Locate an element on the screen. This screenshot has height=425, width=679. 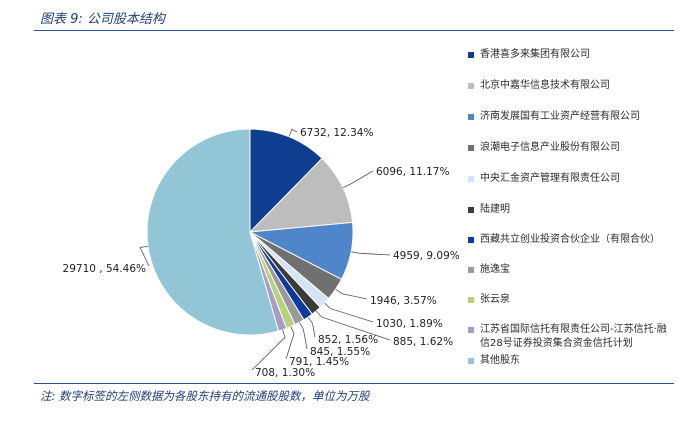
figure-note: 注: 数字标签的左侧数据为各股东持有的流通股股数，单位为万股 is located at coordinates (205, 396).